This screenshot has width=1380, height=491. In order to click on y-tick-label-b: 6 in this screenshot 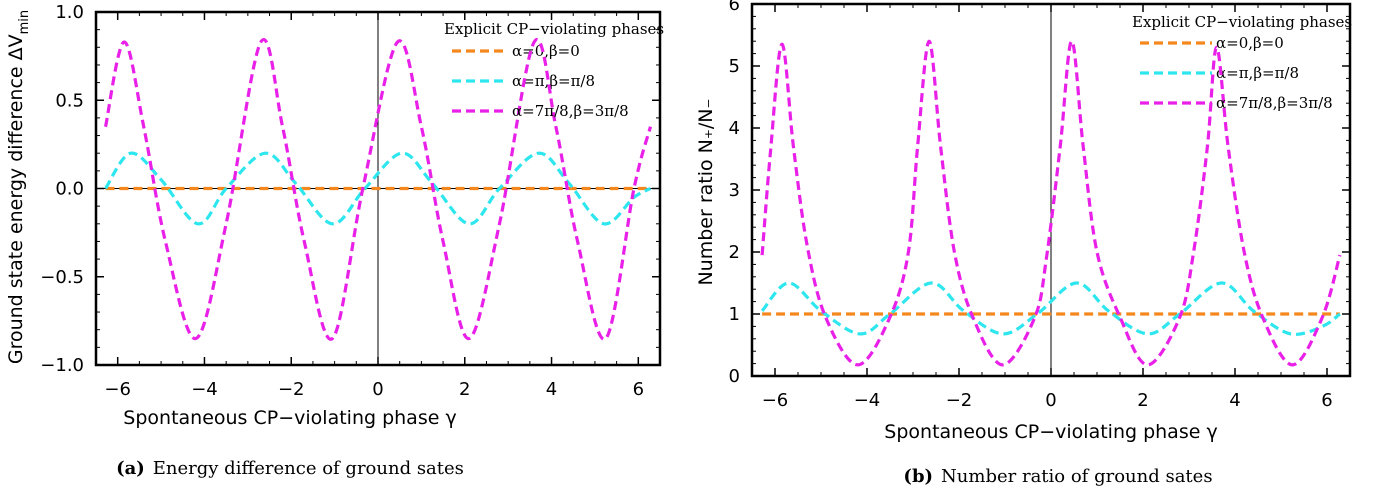, I will do `click(734, 7)`.